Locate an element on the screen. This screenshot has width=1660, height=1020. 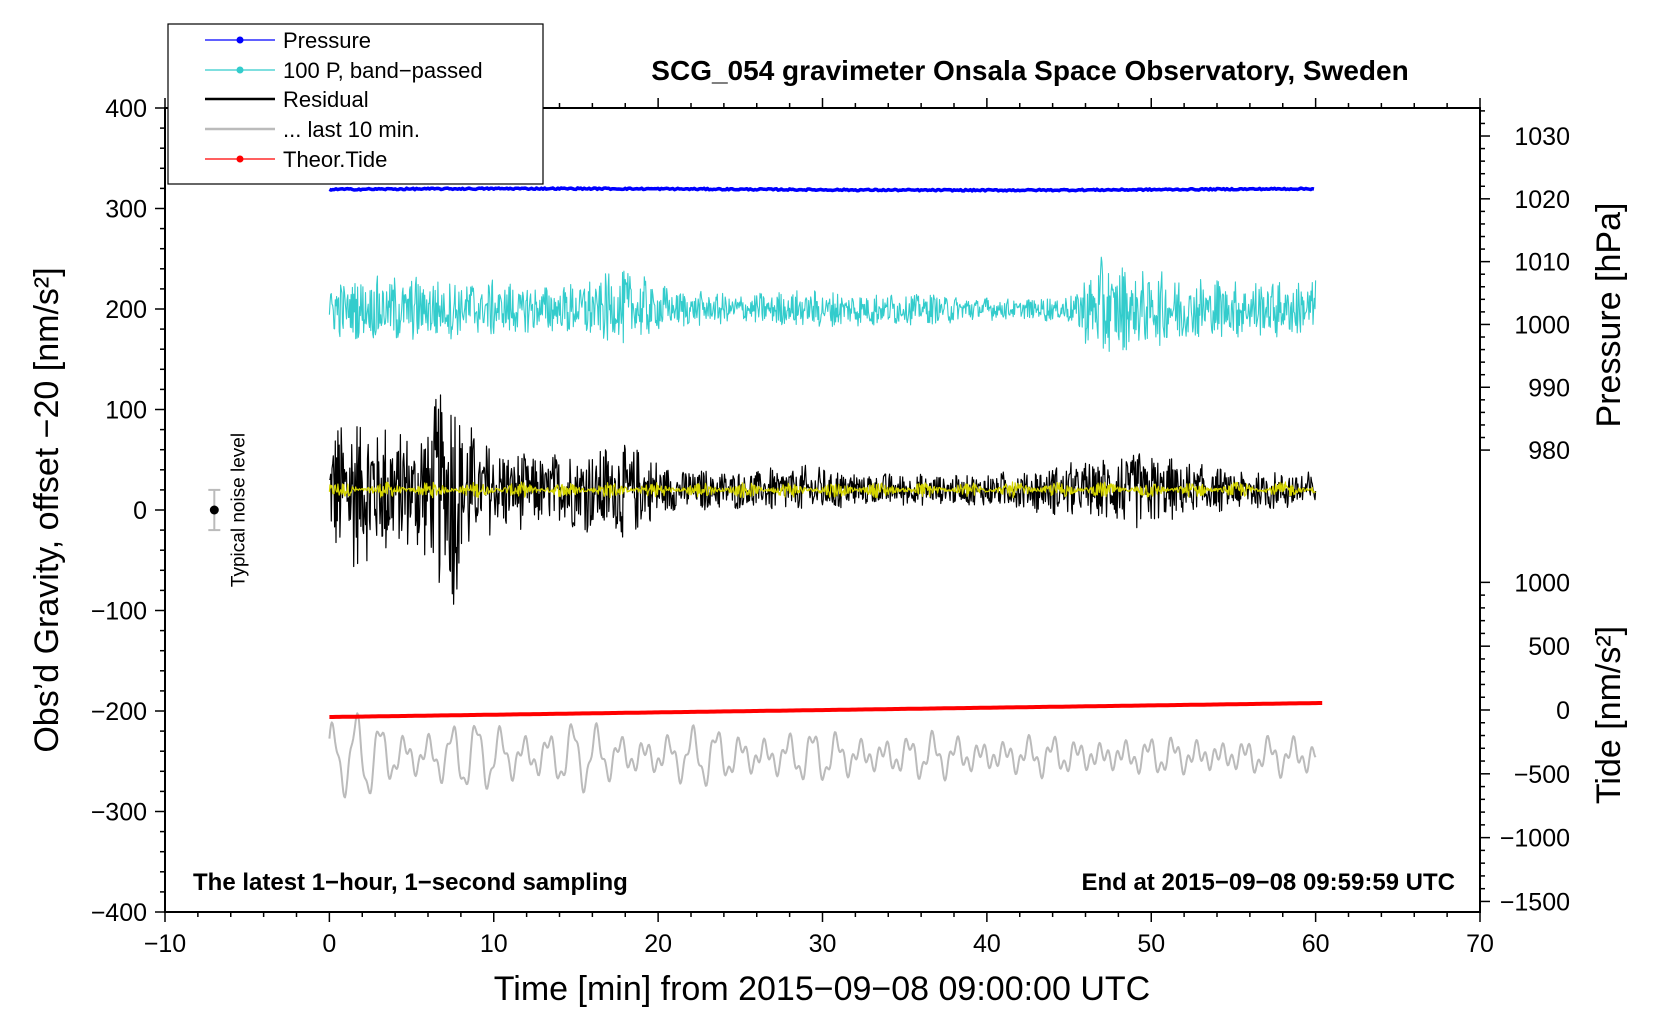
y-tick-label: 200 is located at coordinates (126, 310).